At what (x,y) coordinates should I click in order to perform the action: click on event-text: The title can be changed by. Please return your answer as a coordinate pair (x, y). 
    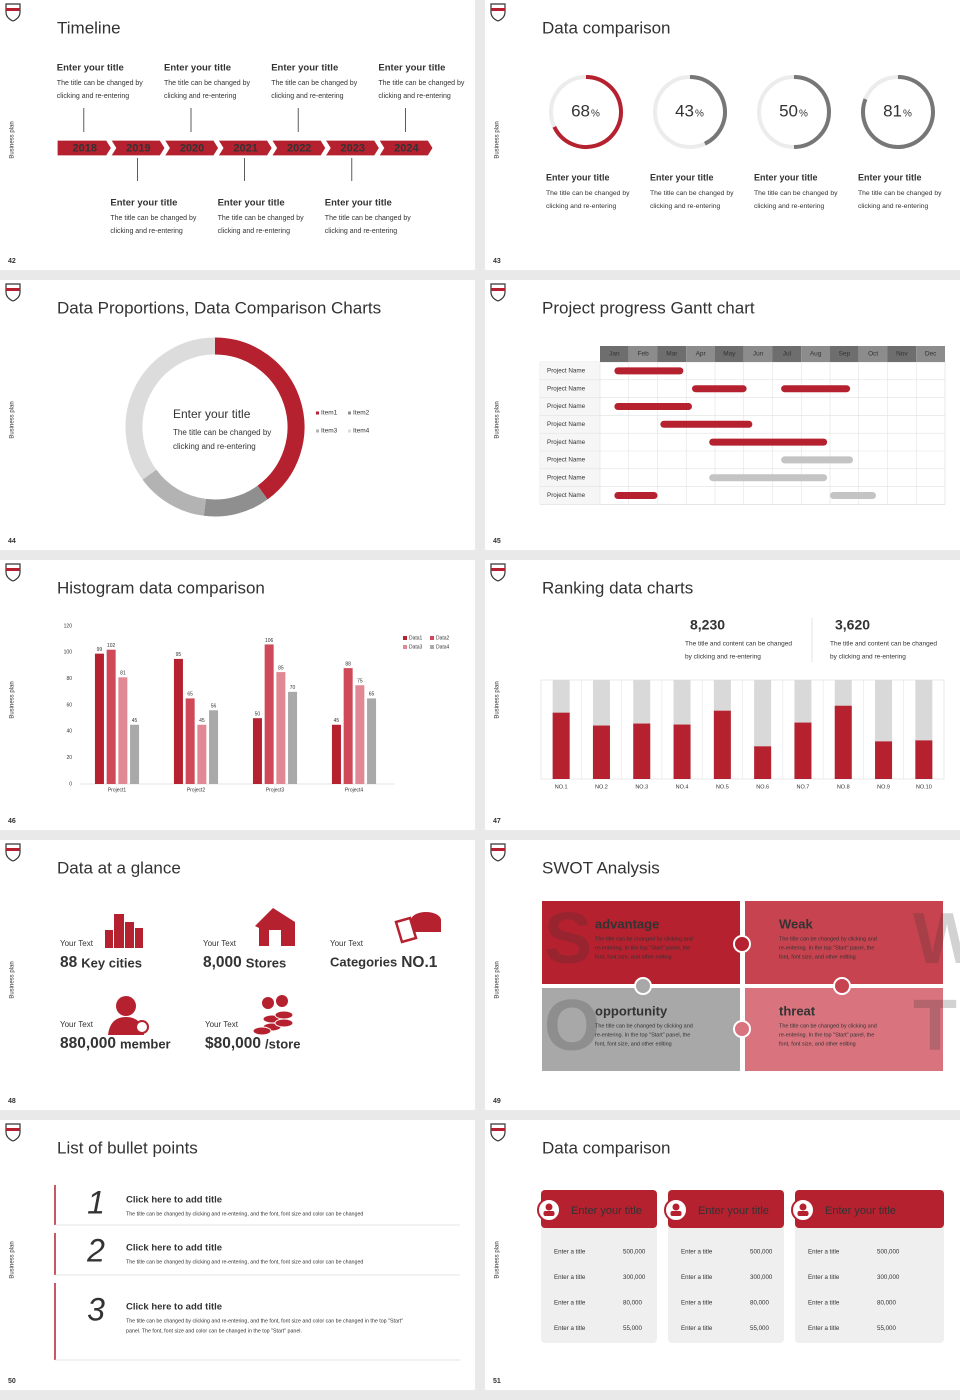
    Looking at the image, I should click on (421, 83).